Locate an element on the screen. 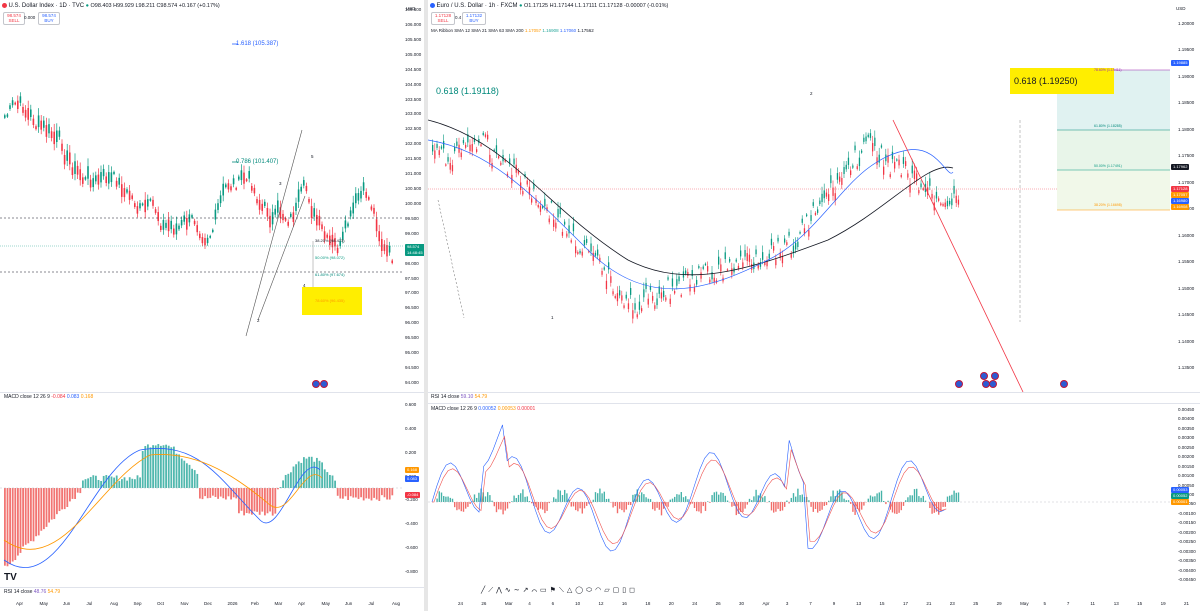  note-tool-icon: ◻ is located at coordinates (633, 590).